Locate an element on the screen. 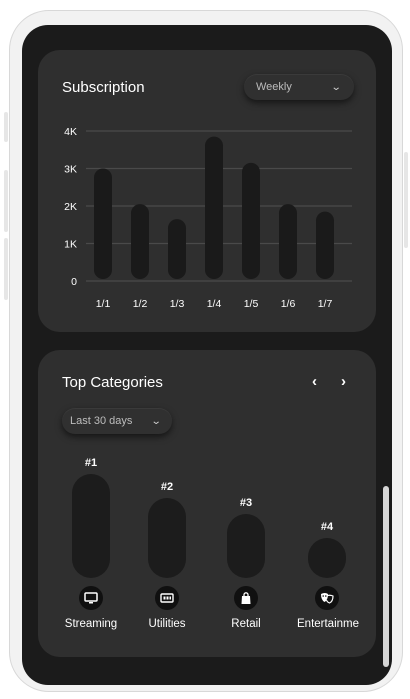 This screenshot has width=410, height=699. y-tick-label: 4K is located at coordinates (70, 132).